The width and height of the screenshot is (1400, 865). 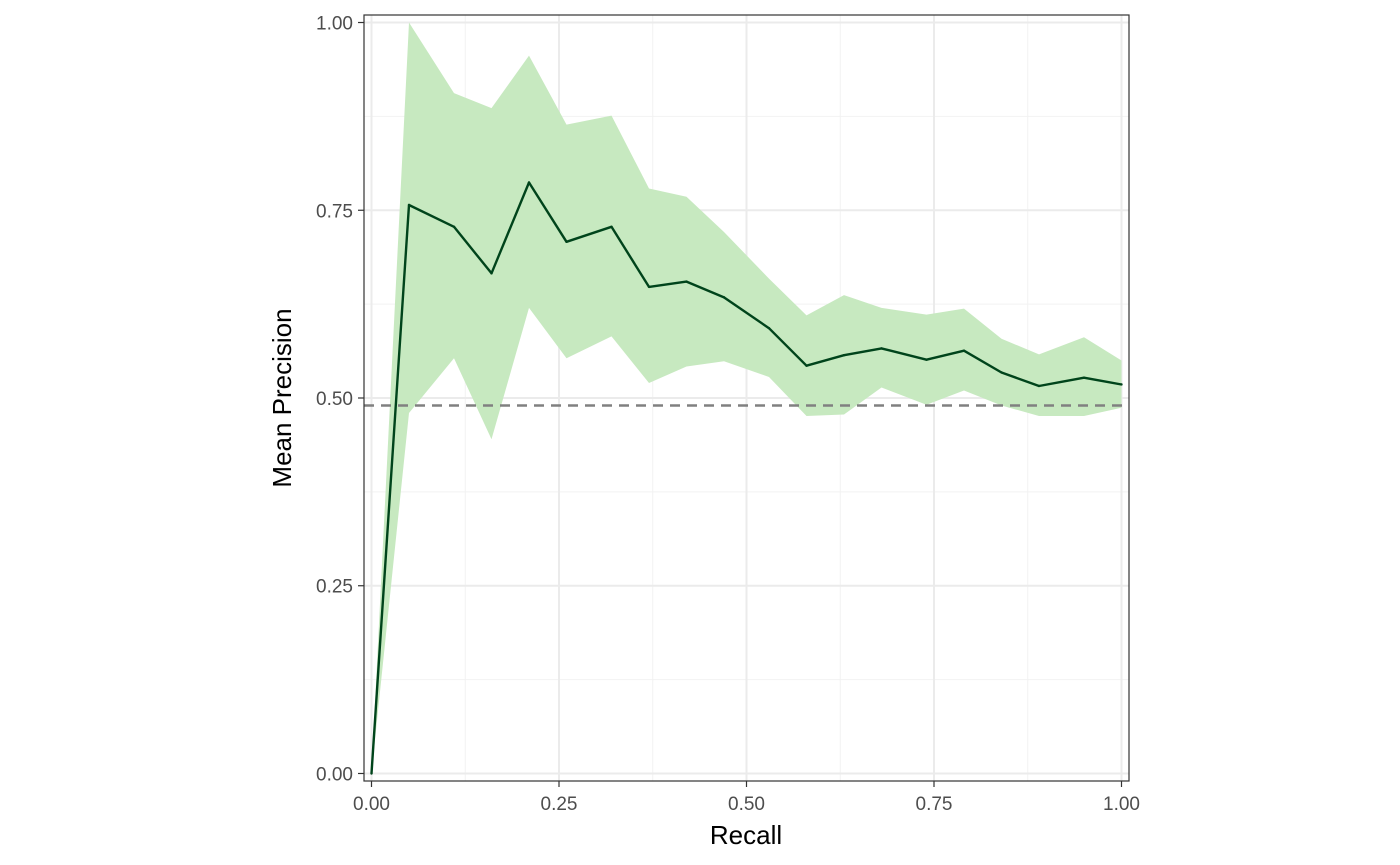 I want to click on y-tick-label: 1.00, so click(x=334, y=24).